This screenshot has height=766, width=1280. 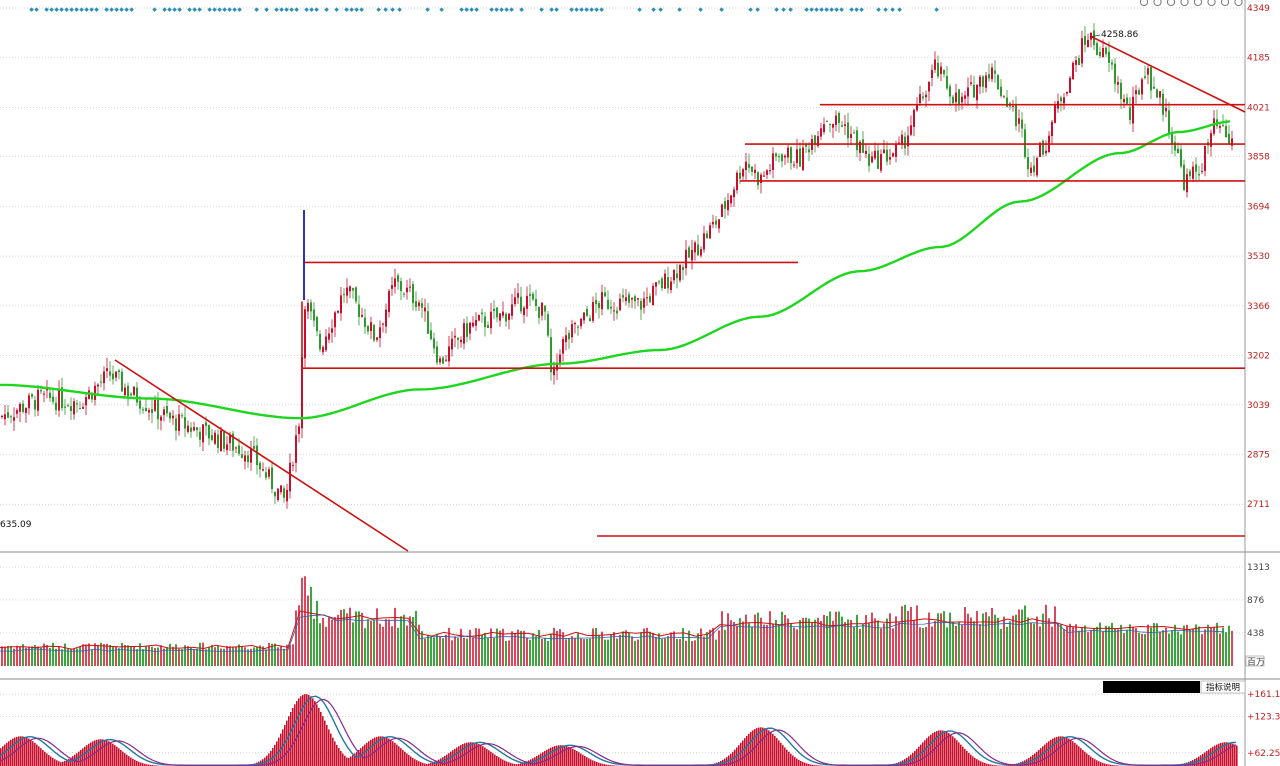 I want to click on copy-icon, so click(x=1198, y=3).